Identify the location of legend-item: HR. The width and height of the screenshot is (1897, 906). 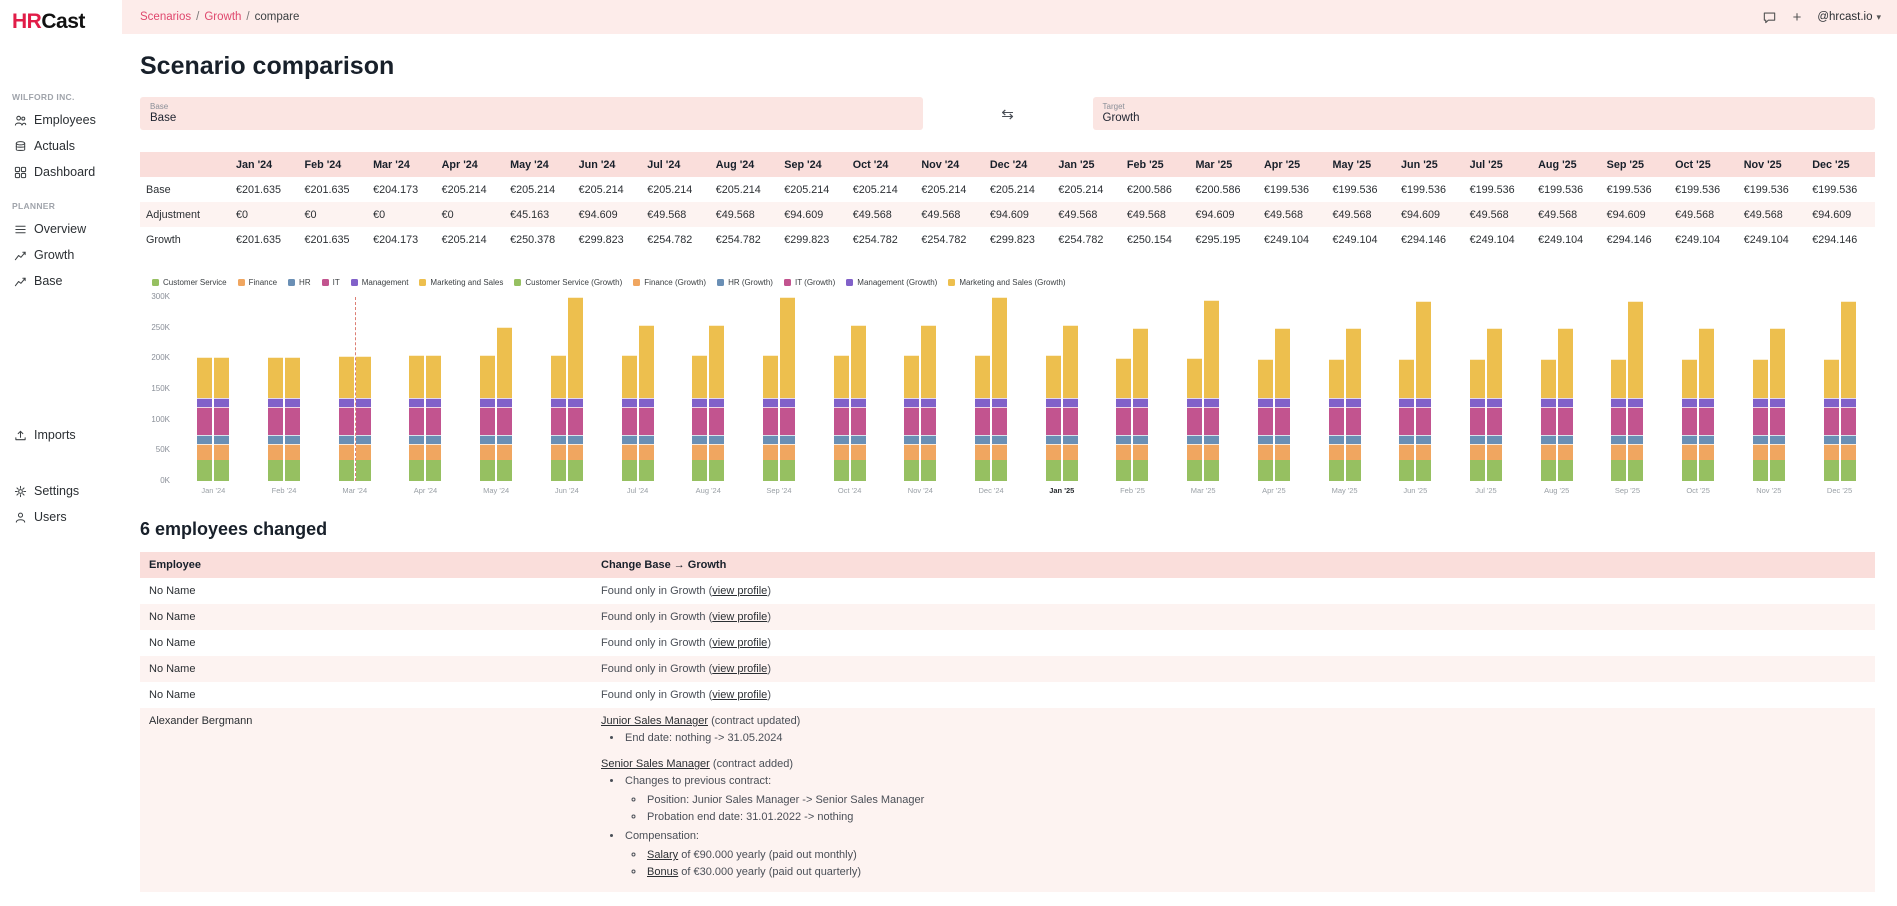
(299, 282).